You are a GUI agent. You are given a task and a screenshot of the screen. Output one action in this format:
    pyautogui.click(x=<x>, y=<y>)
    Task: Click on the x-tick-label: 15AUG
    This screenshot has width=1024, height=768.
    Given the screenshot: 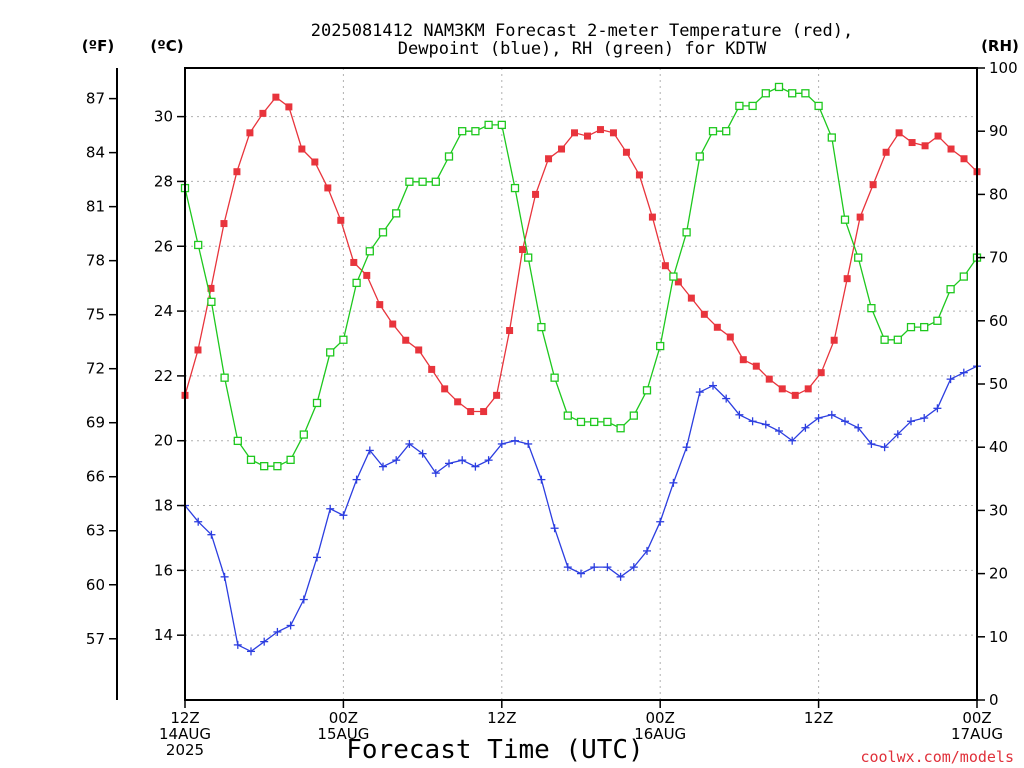 What is the action you would take?
    pyautogui.click(x=343, y=734)
    